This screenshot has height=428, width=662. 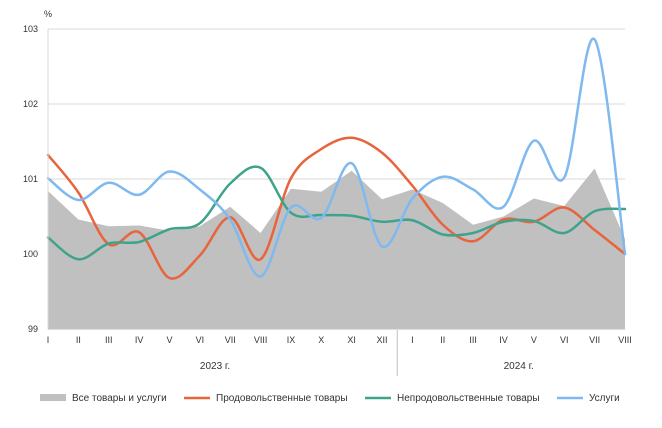 I want to click on y-unit-label: %, so click(x=48, y=14).